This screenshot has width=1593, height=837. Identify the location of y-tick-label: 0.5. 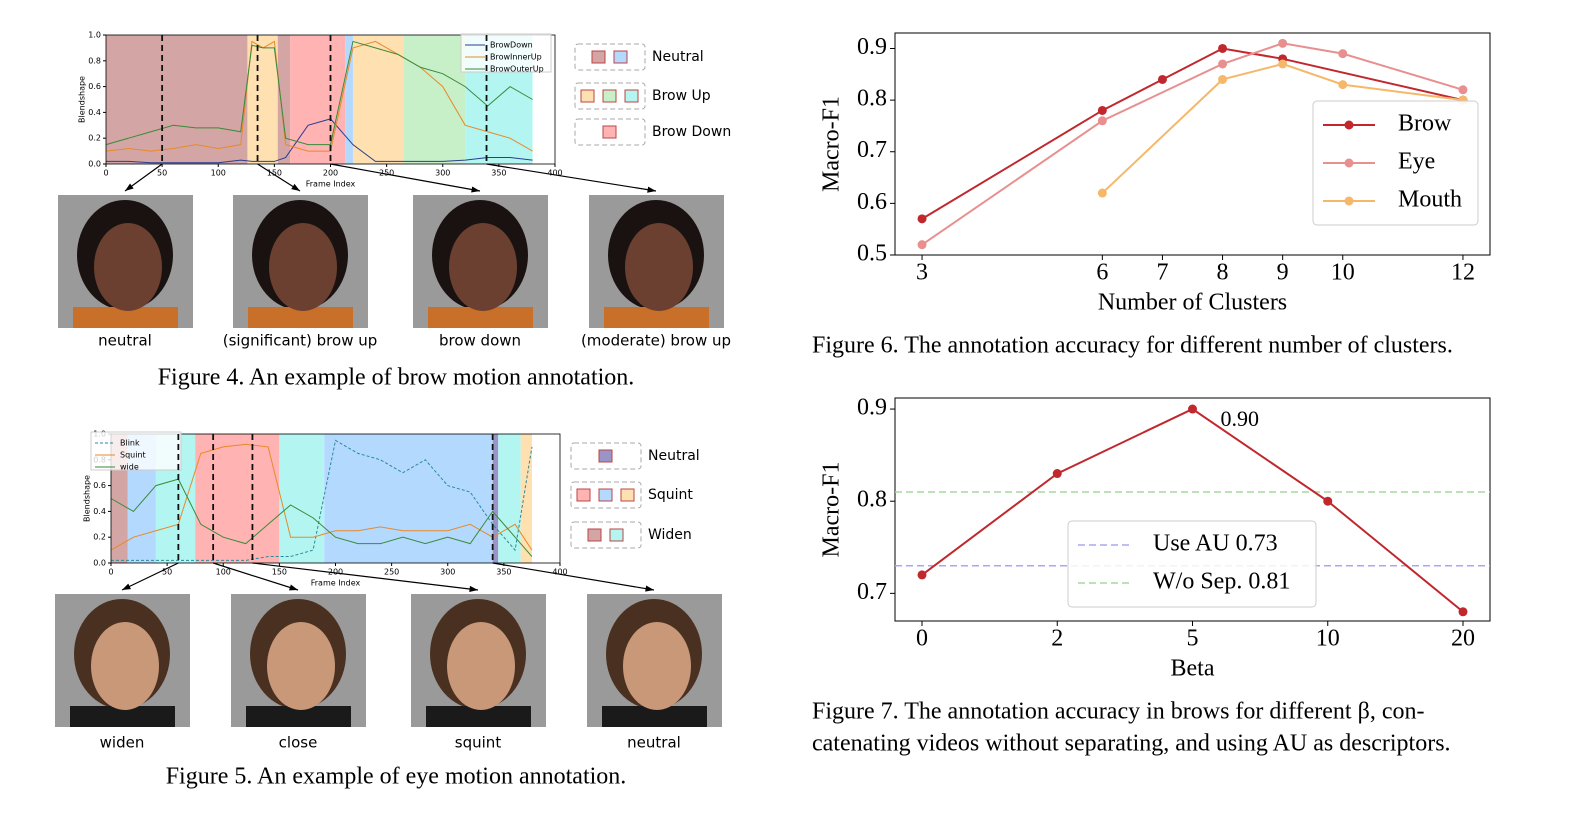
(872, 254).